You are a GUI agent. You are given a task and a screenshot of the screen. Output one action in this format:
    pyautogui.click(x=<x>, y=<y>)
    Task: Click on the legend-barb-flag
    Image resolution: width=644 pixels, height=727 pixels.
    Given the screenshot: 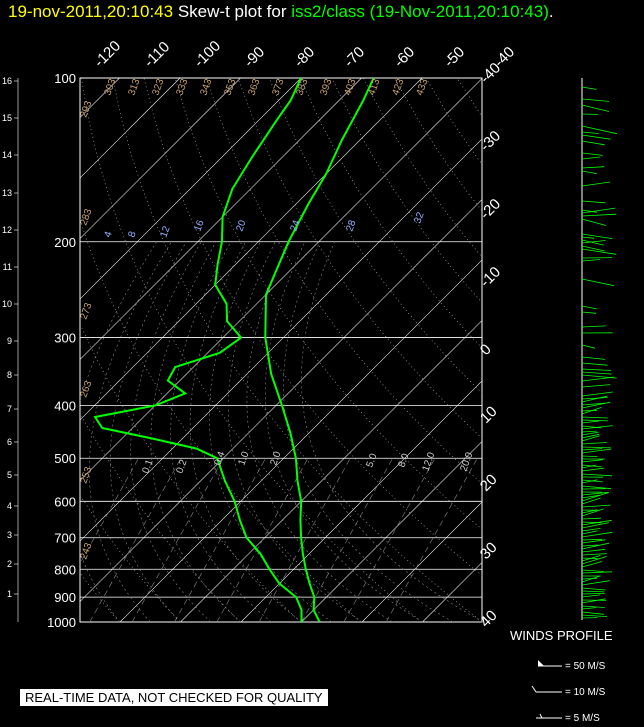 What is the action you would take?
    pyautogui.click(x=541, y=663)
    